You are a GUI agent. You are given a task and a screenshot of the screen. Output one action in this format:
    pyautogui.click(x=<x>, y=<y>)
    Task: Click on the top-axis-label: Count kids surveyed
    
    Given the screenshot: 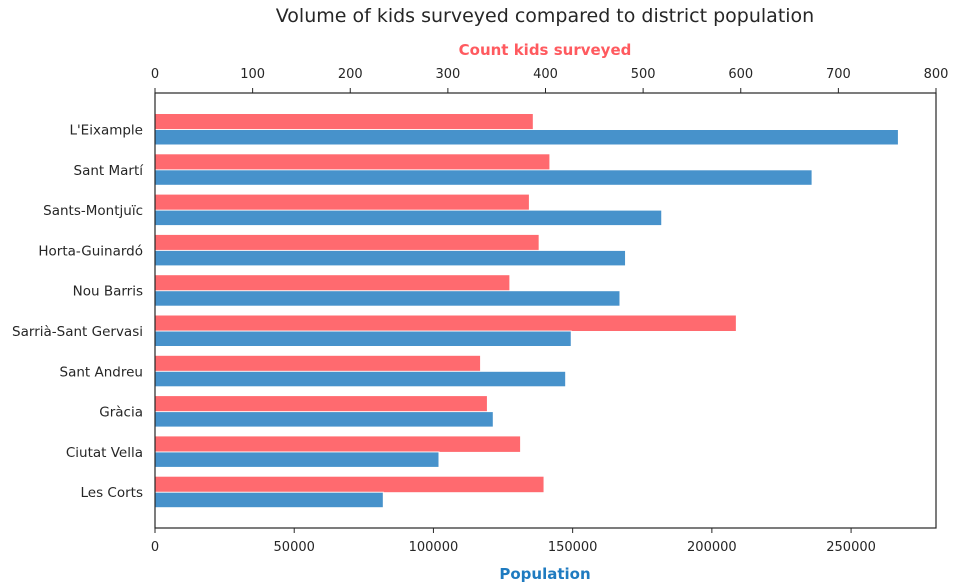 What is the action you would take?
    pyautogui.click(x=545, y=50)
    